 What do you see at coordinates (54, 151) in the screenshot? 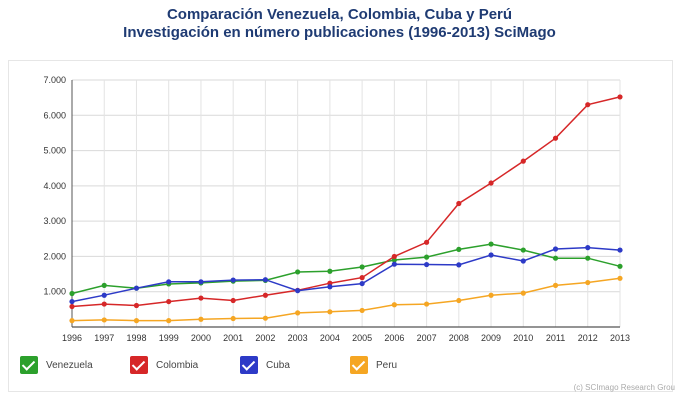
I see `y-tick-label: 5.000` at bounding box center [54, 151].